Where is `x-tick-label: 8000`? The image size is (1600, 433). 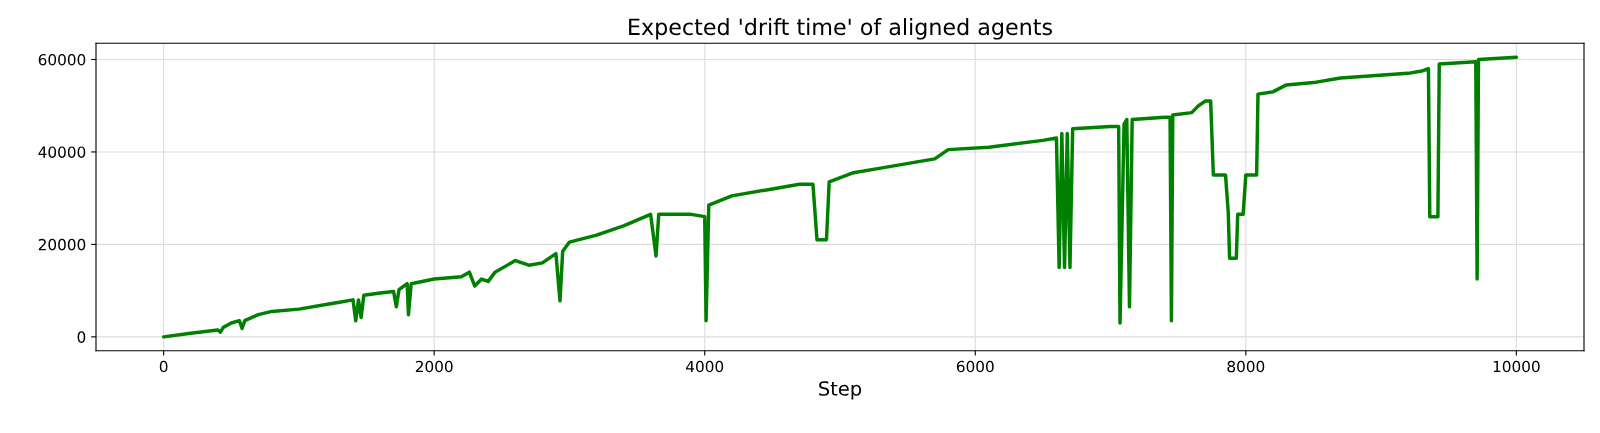 x-tick-label: 8000 is located at coordinates (1246, 366).